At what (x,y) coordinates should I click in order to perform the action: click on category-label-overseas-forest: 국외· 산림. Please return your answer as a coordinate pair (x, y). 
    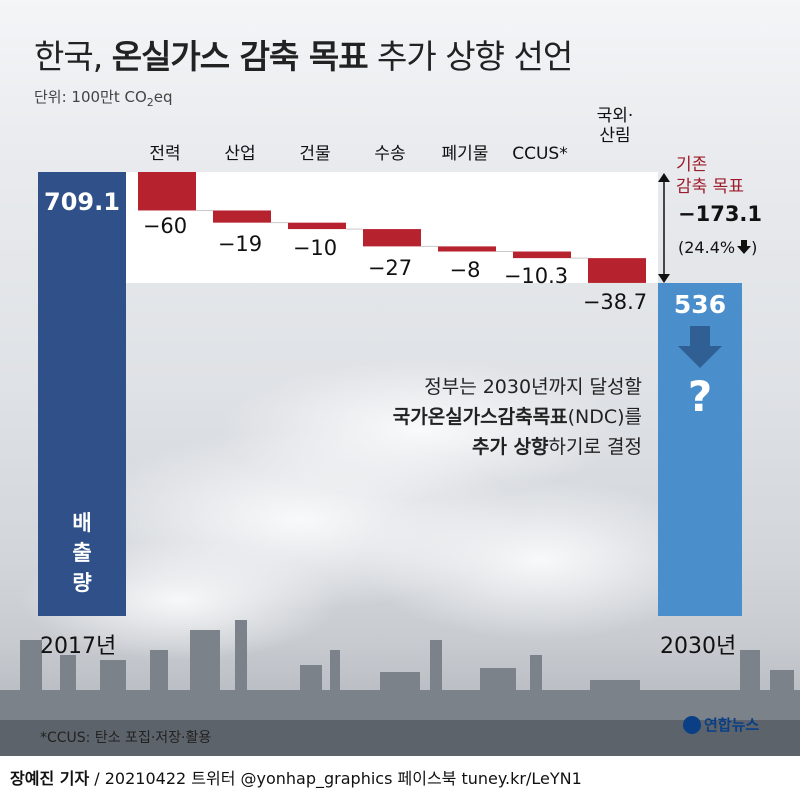
    Looking at the image, I should click on (615, 126).